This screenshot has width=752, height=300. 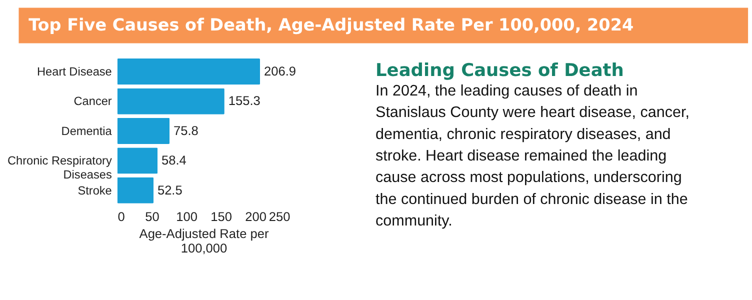 I want to click on text: Leading Causes of Death, so click(x=500, y=70).